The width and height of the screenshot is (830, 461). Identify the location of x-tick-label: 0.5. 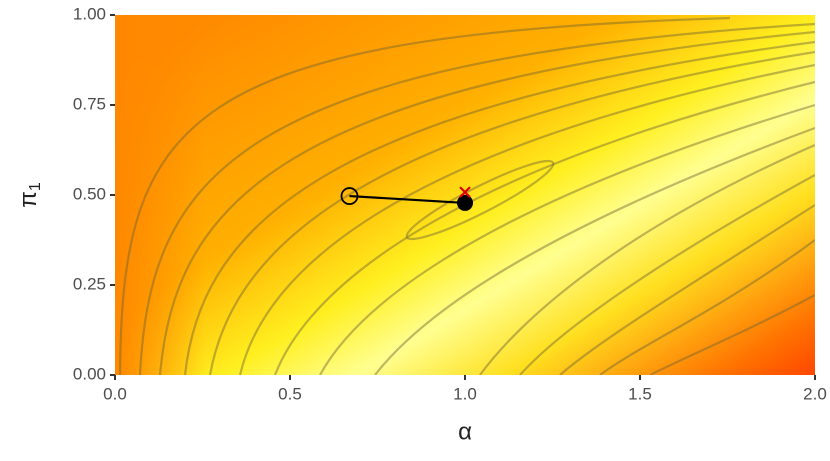
(290, 393).